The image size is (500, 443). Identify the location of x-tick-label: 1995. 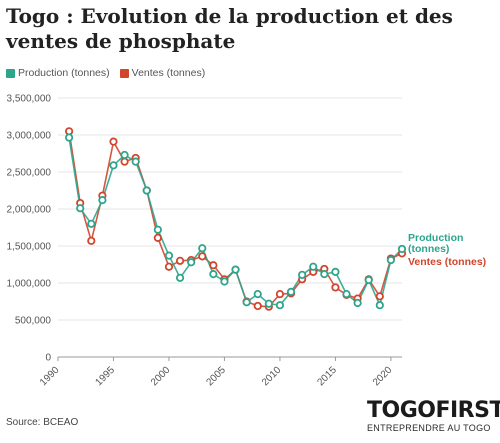
(106, 376).